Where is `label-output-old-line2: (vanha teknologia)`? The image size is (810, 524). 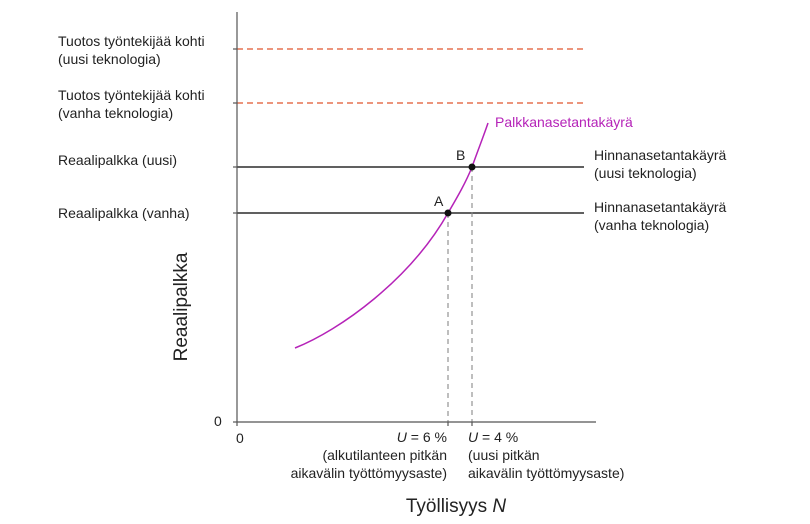
label-output-old-line2: (vanha teknologia) is located at coordinates (115, 113).